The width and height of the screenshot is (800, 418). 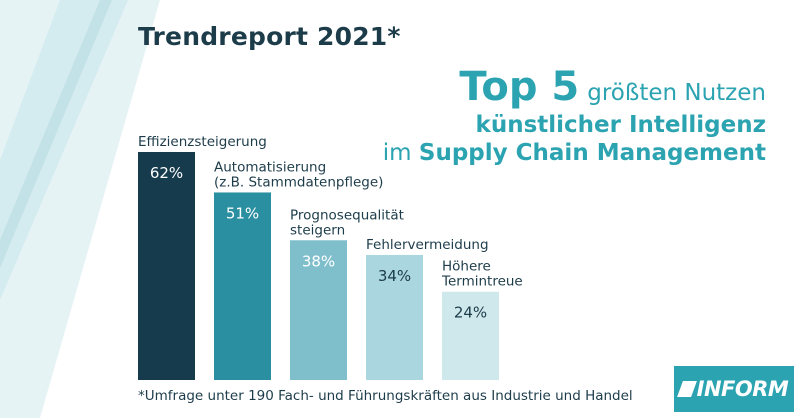 What do you see at coordinates (427, 245) in the screenshot?
I see `category-label-4-1: Fehlervermeidung` at bounding box center [427, 245].